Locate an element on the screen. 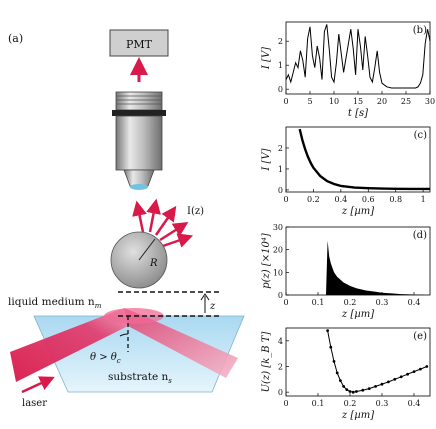 This screenshot has height=429, width=436. x-tick-label: 30 is located at coordinates (430, 101).